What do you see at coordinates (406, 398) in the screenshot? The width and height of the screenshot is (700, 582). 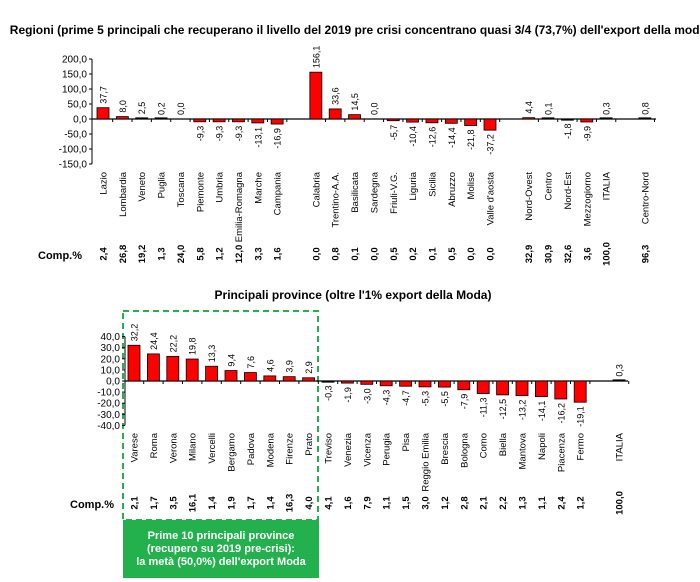 I see `value-label: -4,7` at bounding box center [406, 398].